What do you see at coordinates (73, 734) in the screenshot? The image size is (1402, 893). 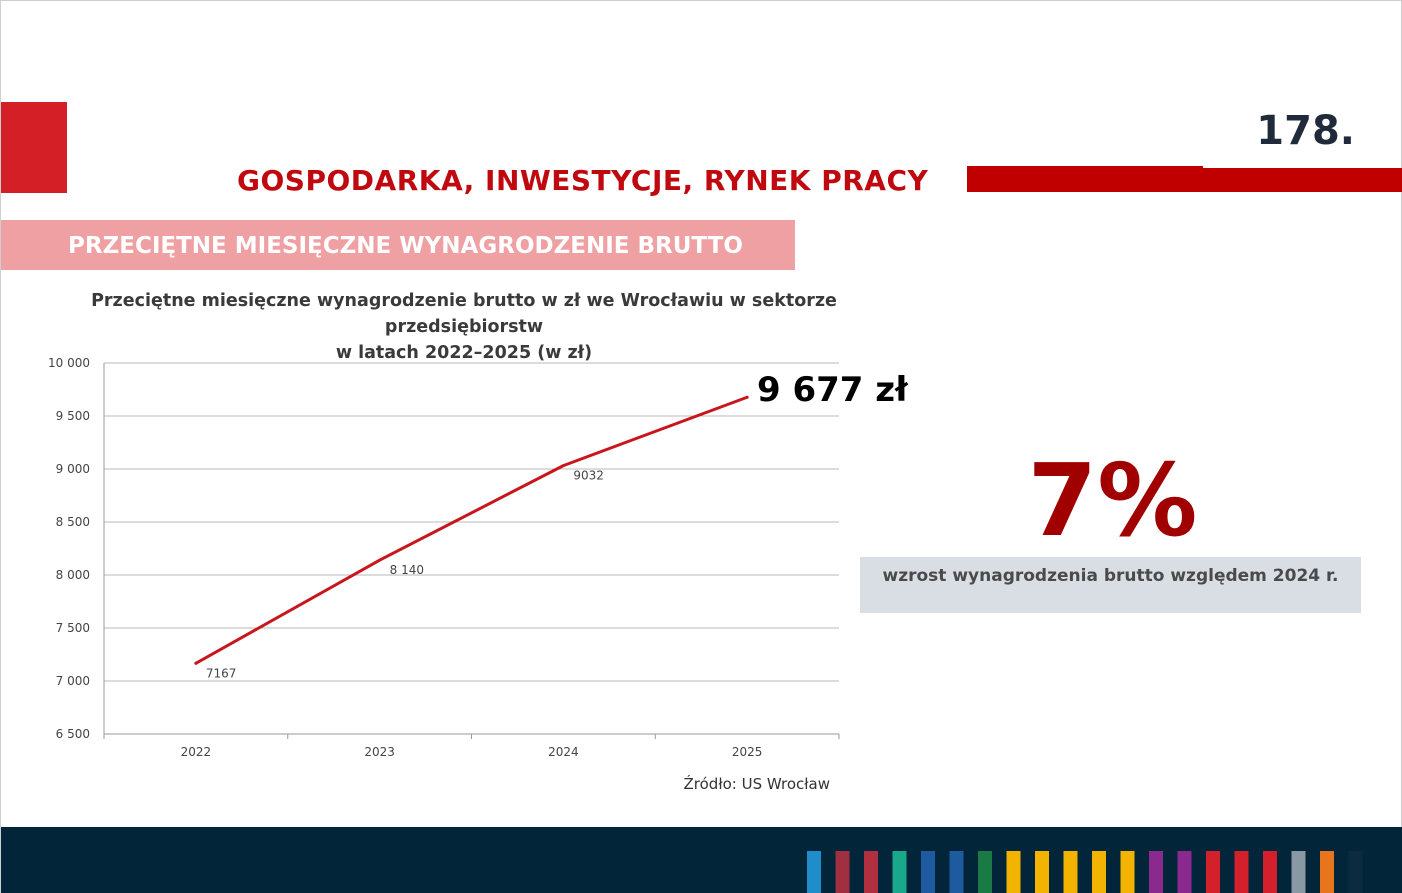 I see `y-tick-label: 6 500` at bounding box center [73, 734].